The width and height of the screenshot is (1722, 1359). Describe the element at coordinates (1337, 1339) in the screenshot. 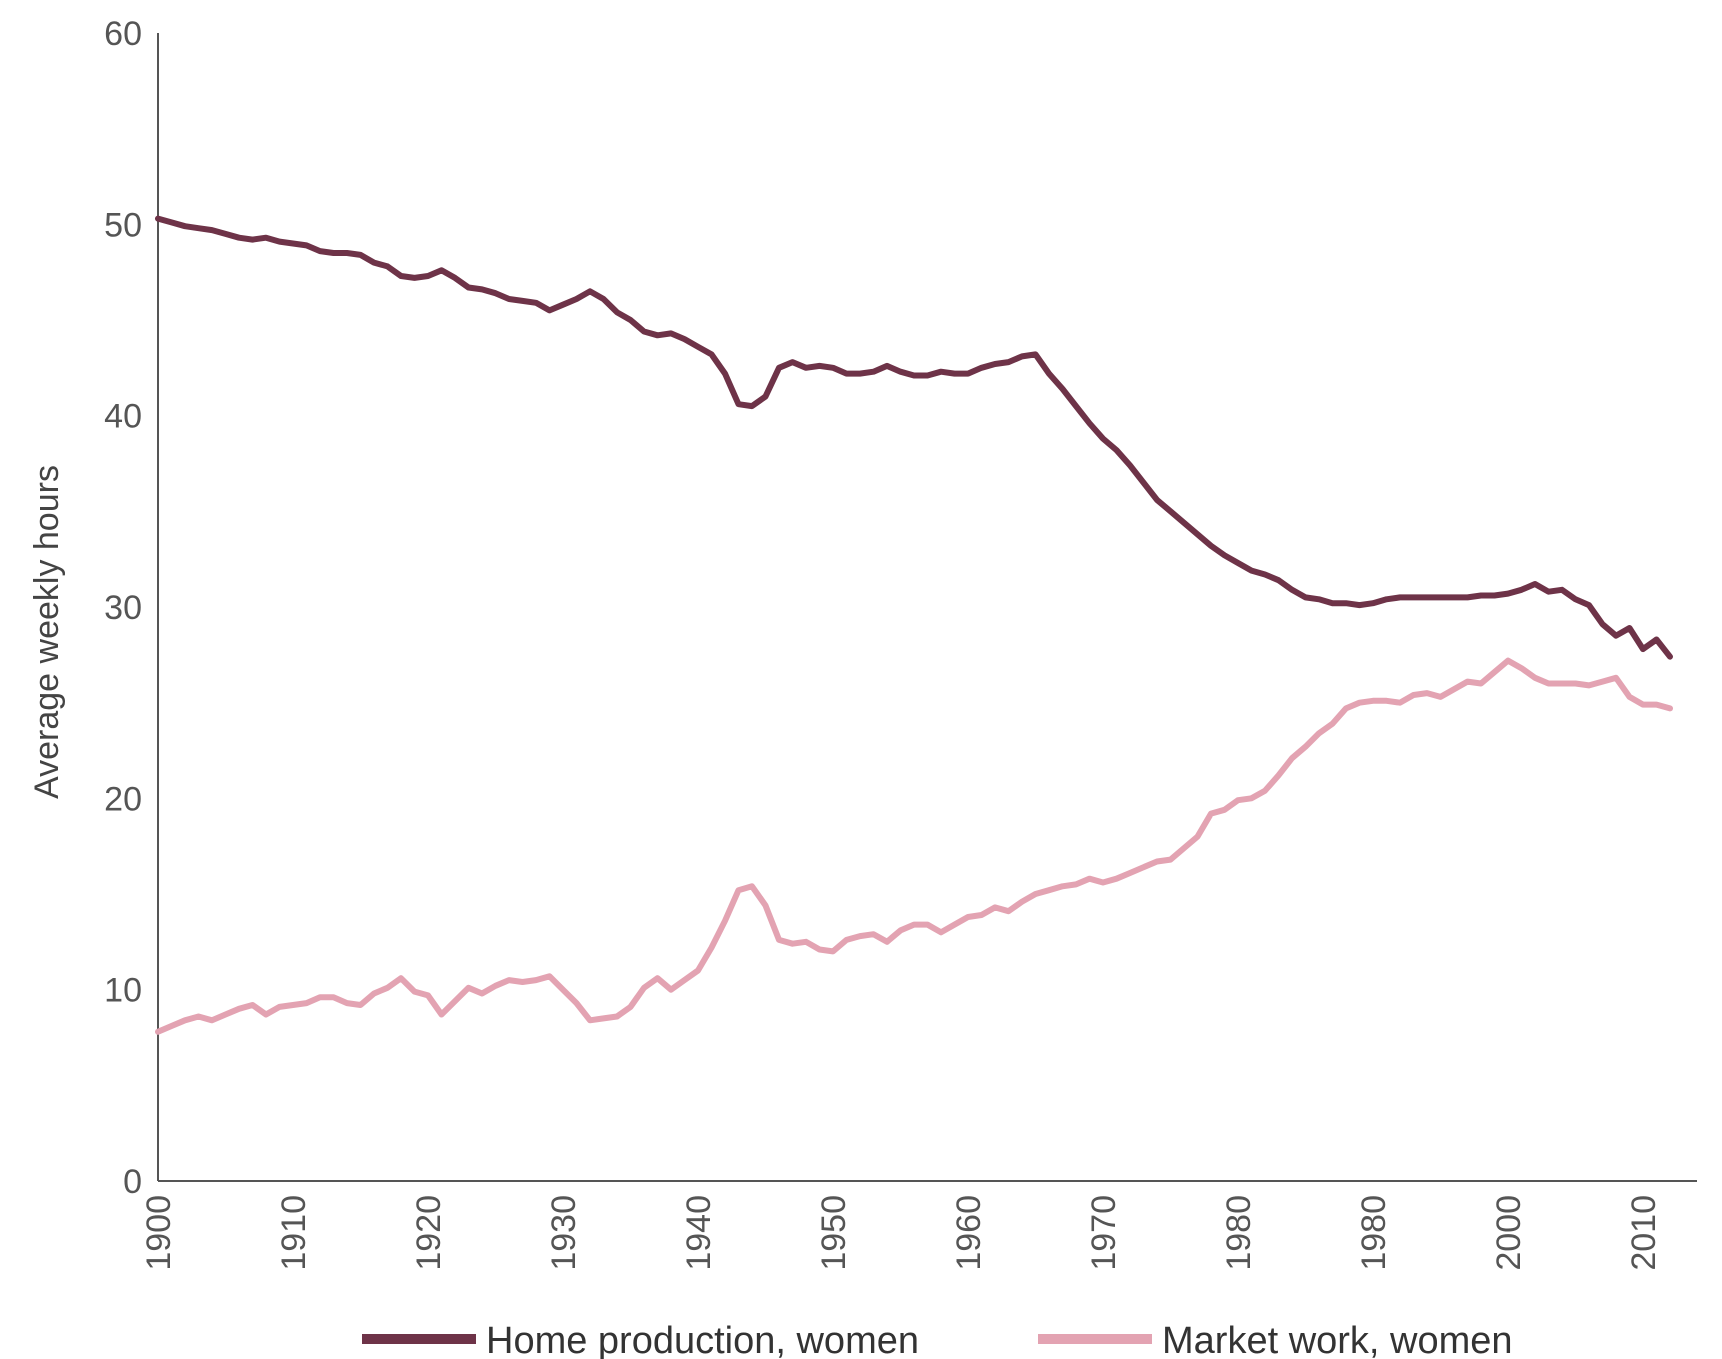

I see `legend-label: Market work, women` at that location.